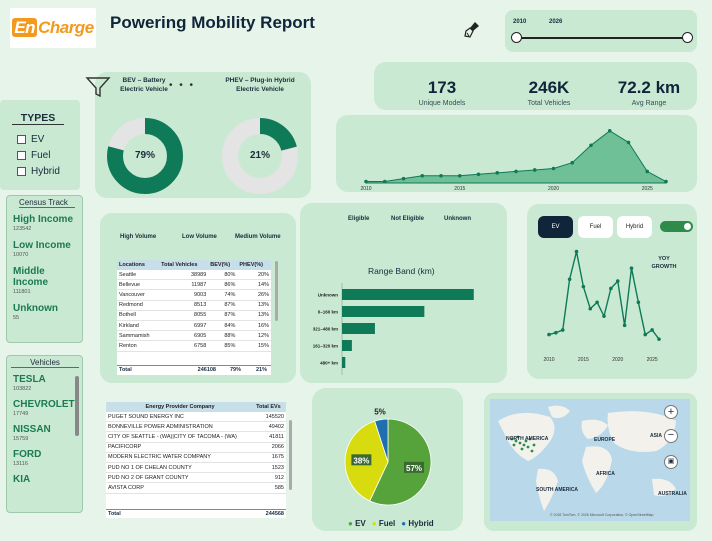 This screenshot has width=712, height=541. Describe the element at coordinates (138, 326) in the screenshot. I see `table-cell: Kirkland` at that location.